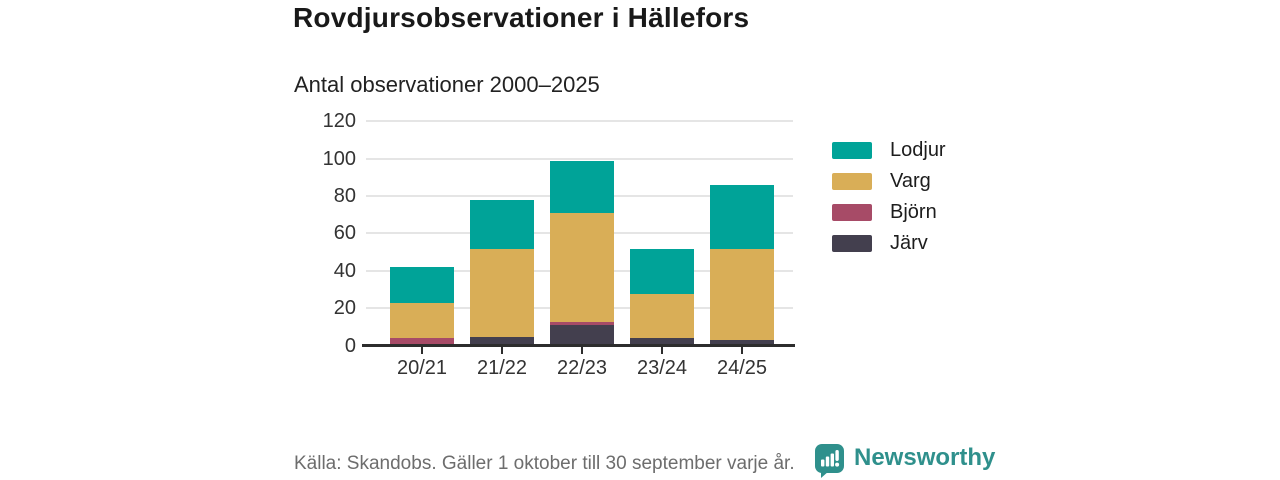  What do you see at coordinates (502, 368) in the screenshot?
I see `x-axis-label: 21/22` at bounding box center [502, 368].